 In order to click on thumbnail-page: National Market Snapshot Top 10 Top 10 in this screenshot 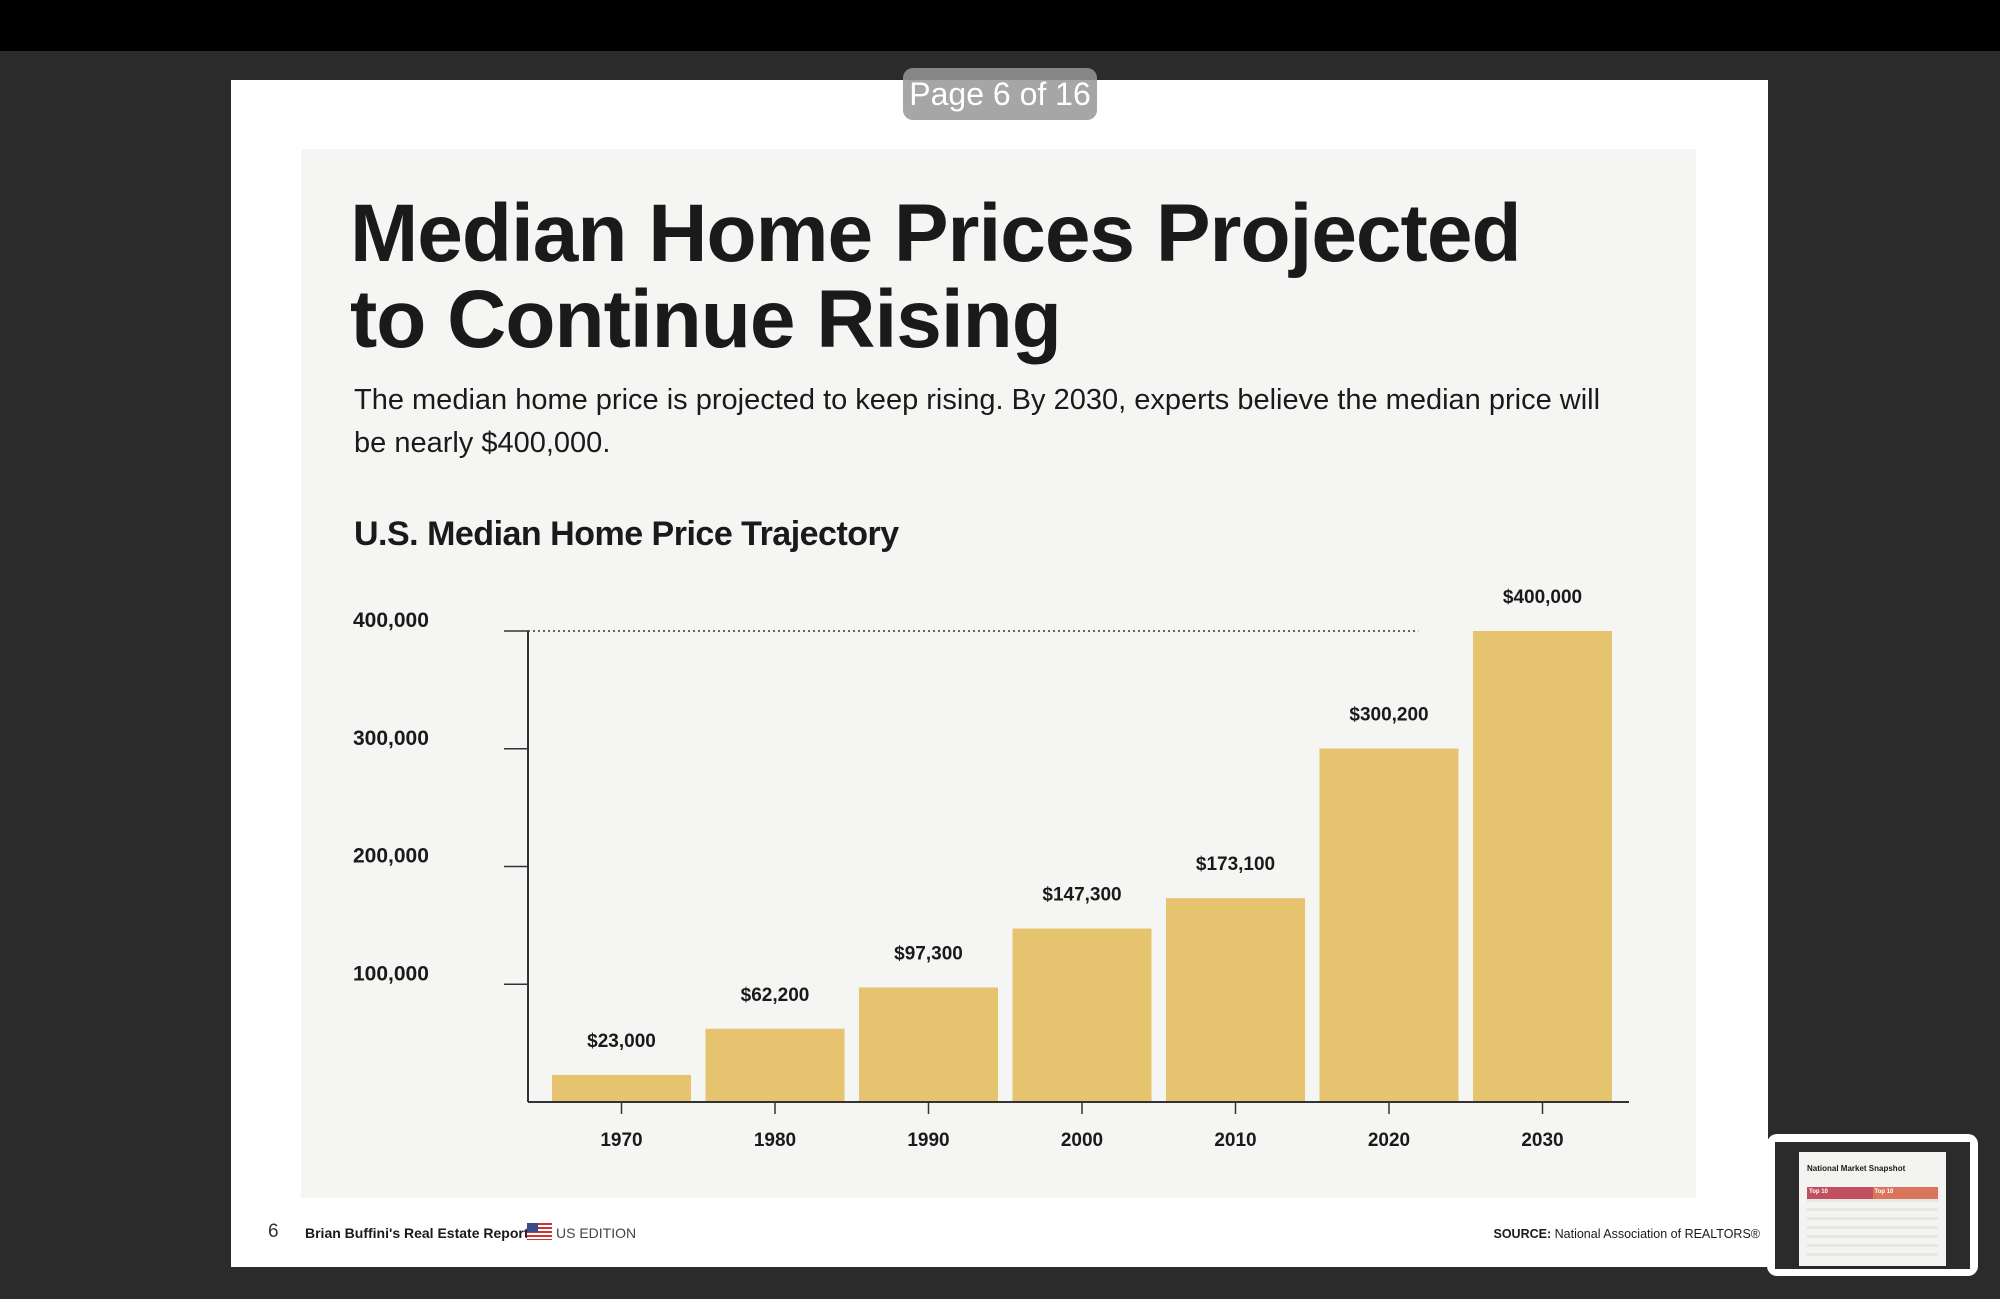, I will do `click(1872, 1209)`.